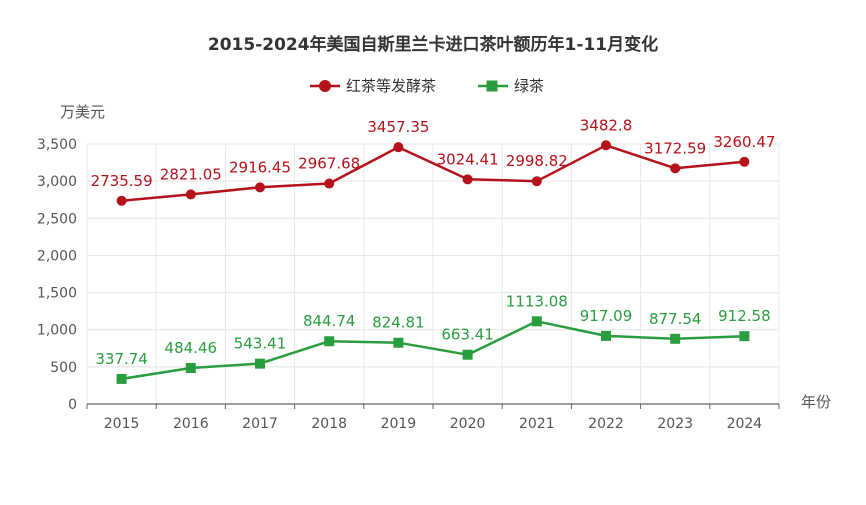  What do you see at coordinates (745, 424) in the screenshot?
I see `x-tick-label-2024: 2024` at bounding box center [745, 424].